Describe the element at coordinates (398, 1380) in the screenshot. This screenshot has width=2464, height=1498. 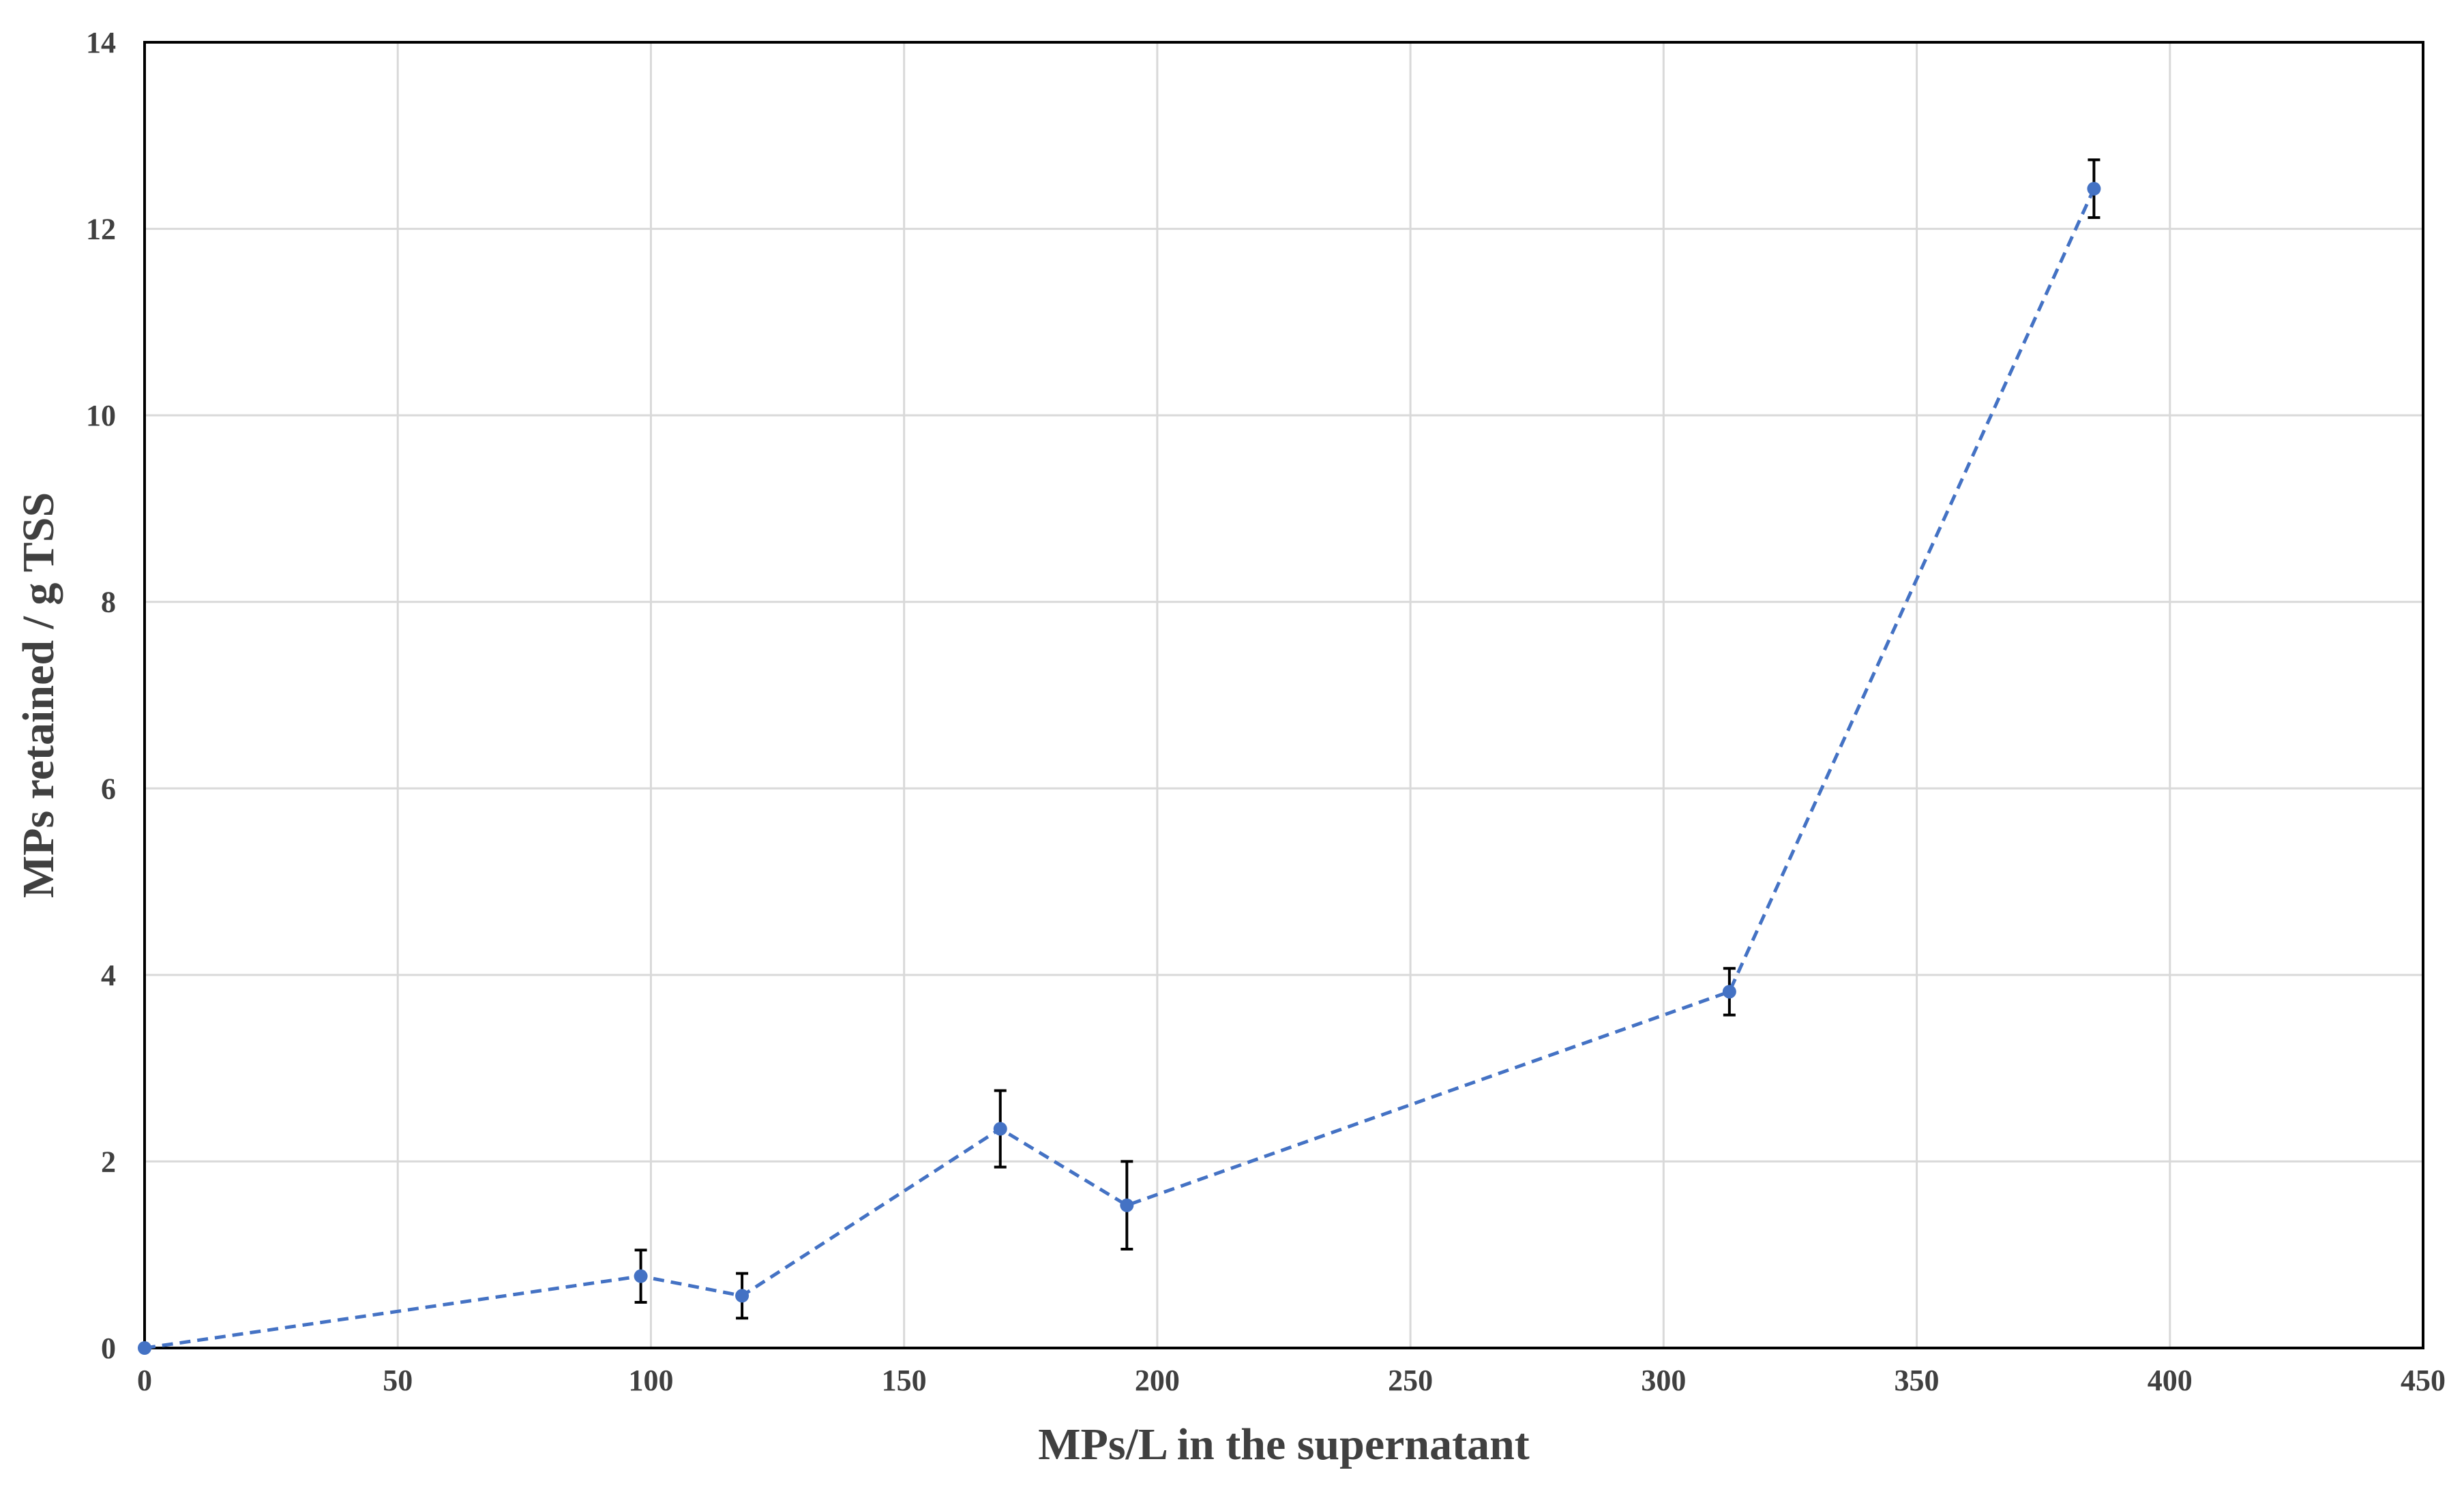
I see `x-tick-label: 50` at that location.